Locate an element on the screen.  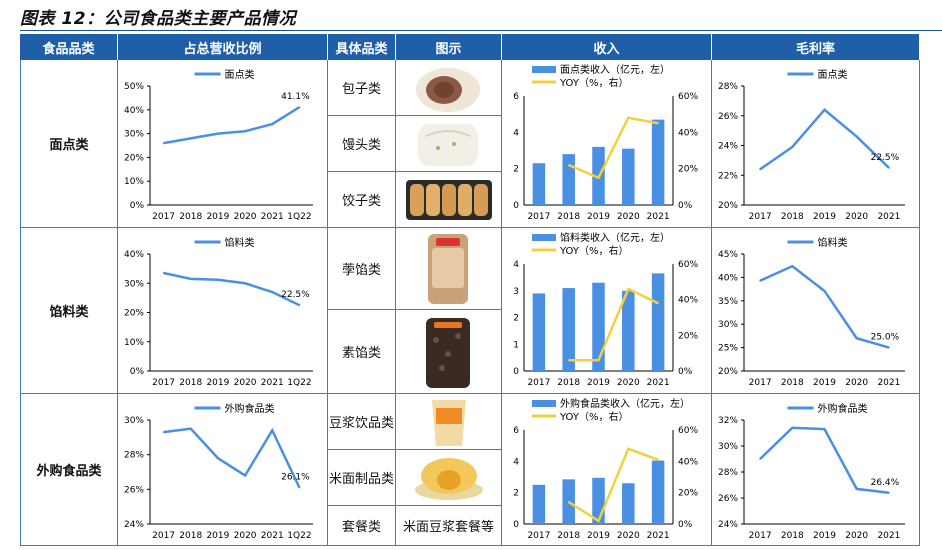
data-label: 25.0% is located at coordinates (885, 338).